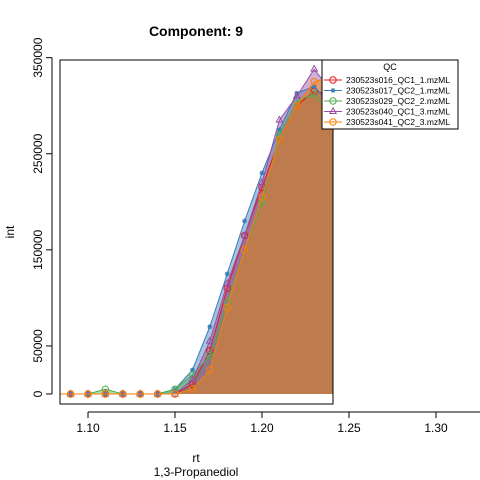 The image size is (480, 480). I want to click on legend-item-2: 230523s017_QC2_1.mzML, so click(387, 91).